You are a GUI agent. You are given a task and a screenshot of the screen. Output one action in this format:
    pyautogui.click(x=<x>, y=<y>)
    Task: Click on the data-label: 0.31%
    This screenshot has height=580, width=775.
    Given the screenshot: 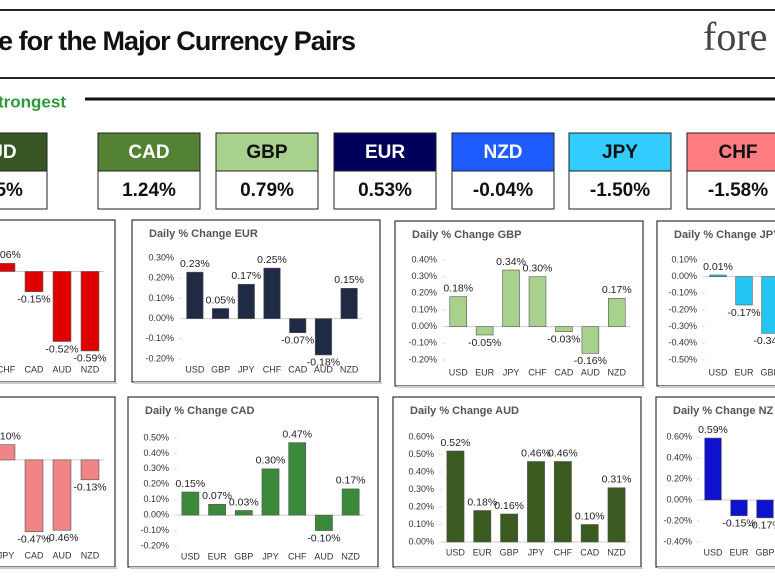 What is the action you would take?
    pyautogui.click(x=617, y=480)
    